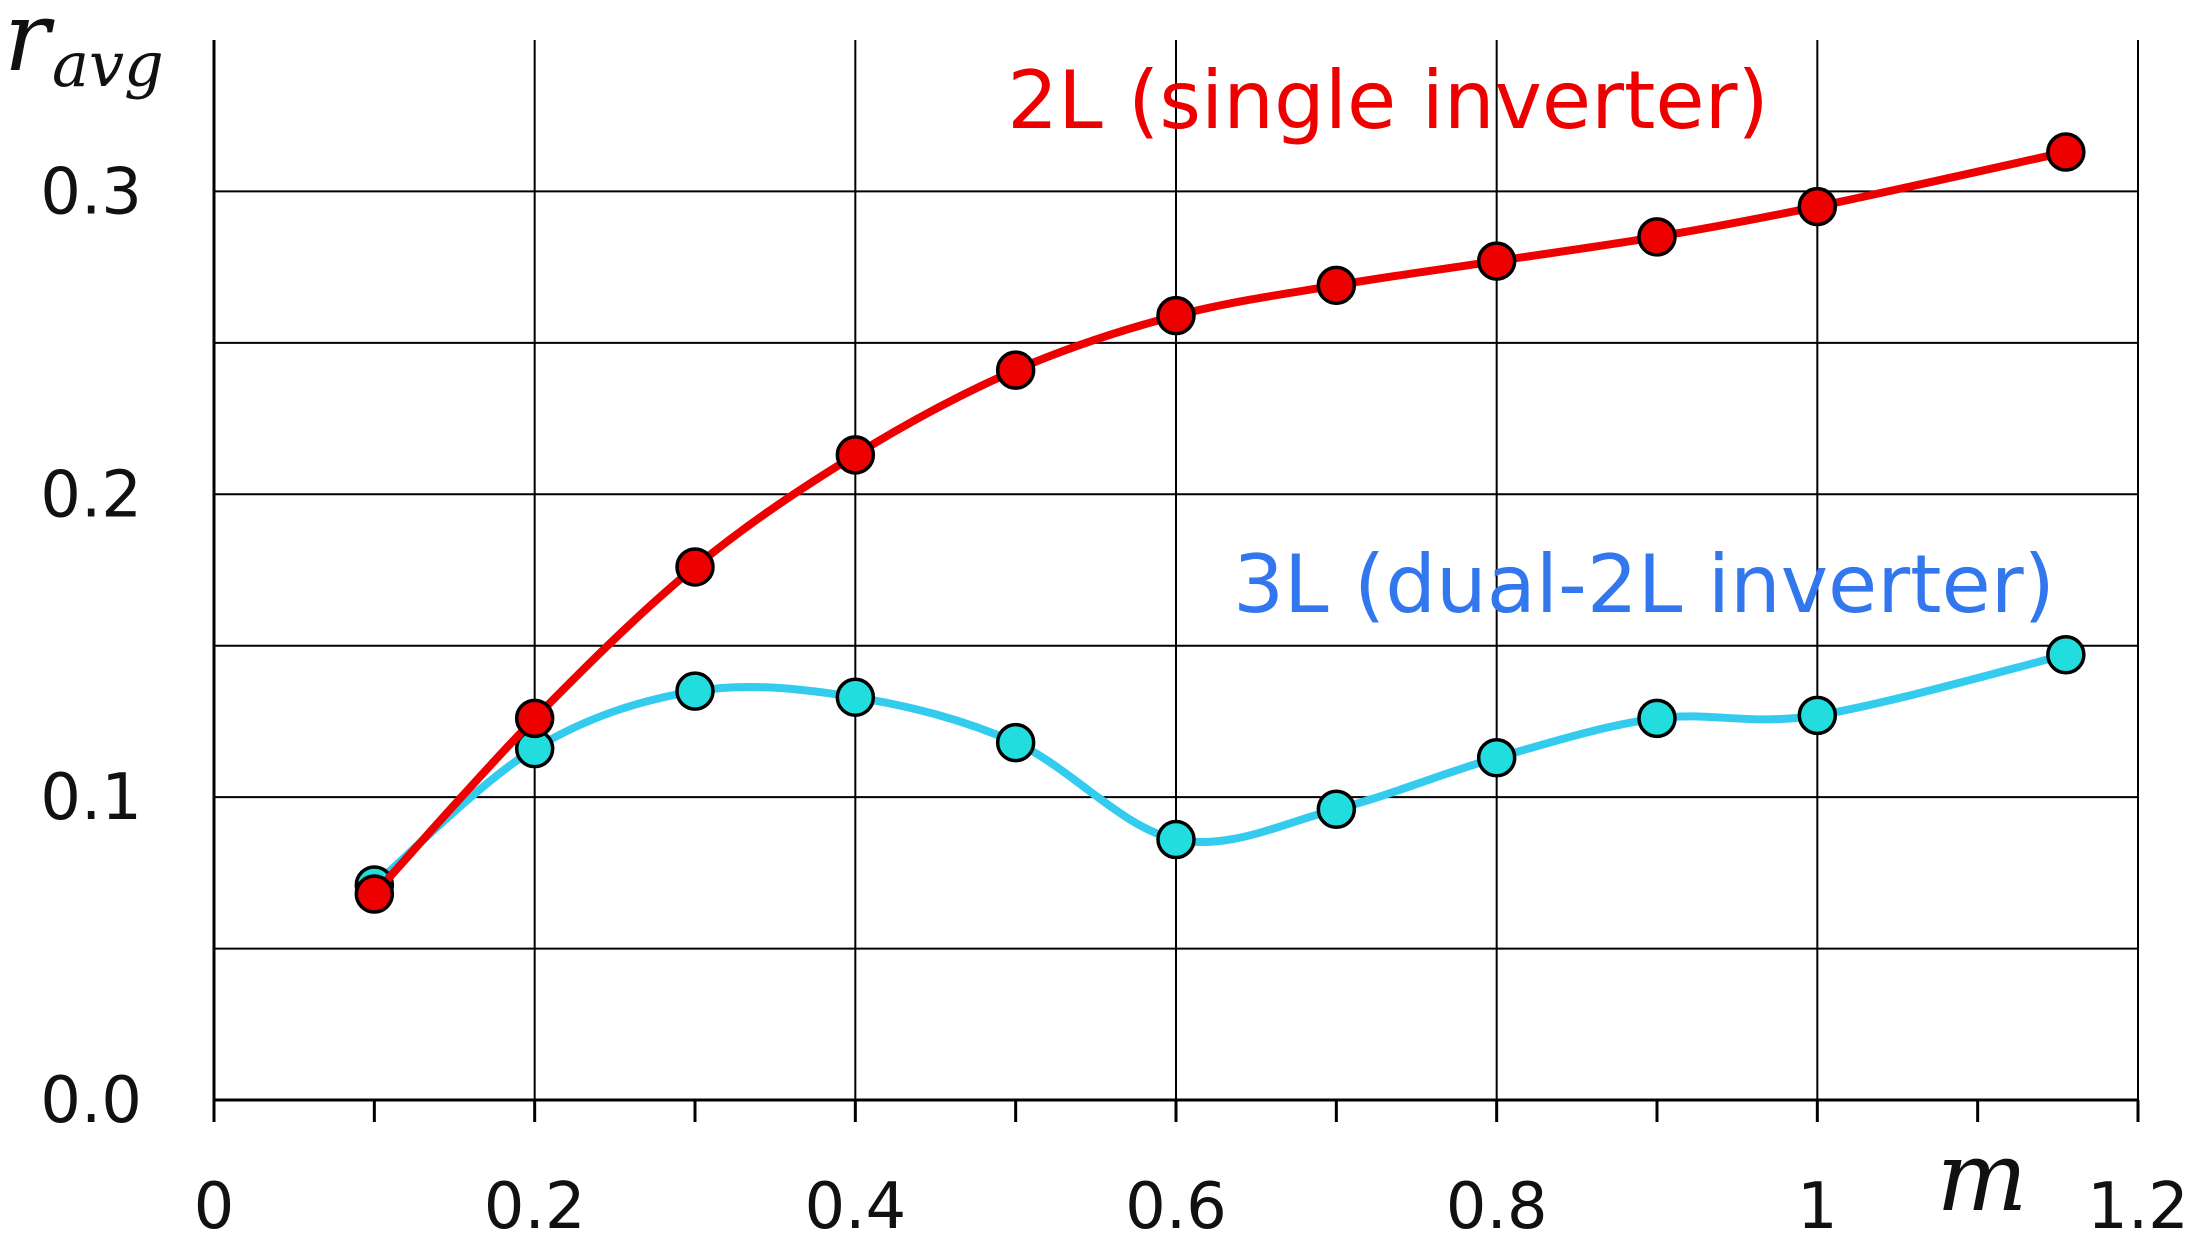  What do you see at coordinates (91, 495) in the screenshot?
I see `y-tick-label: 0.2` at bounding box center [91, 495].